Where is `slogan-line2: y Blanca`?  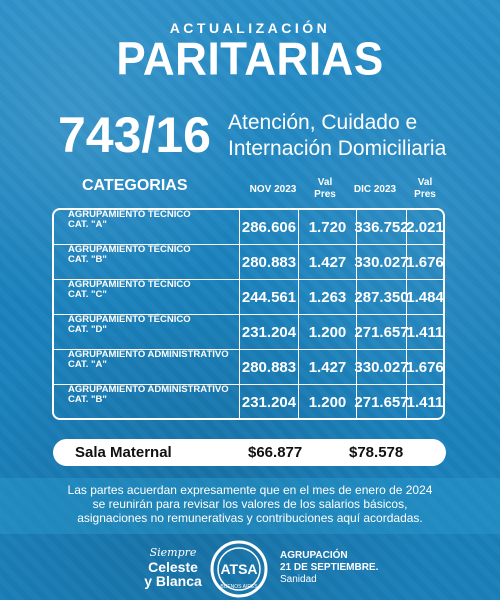
slogan-line2: y Blanca is located at coordinates (173, 581).